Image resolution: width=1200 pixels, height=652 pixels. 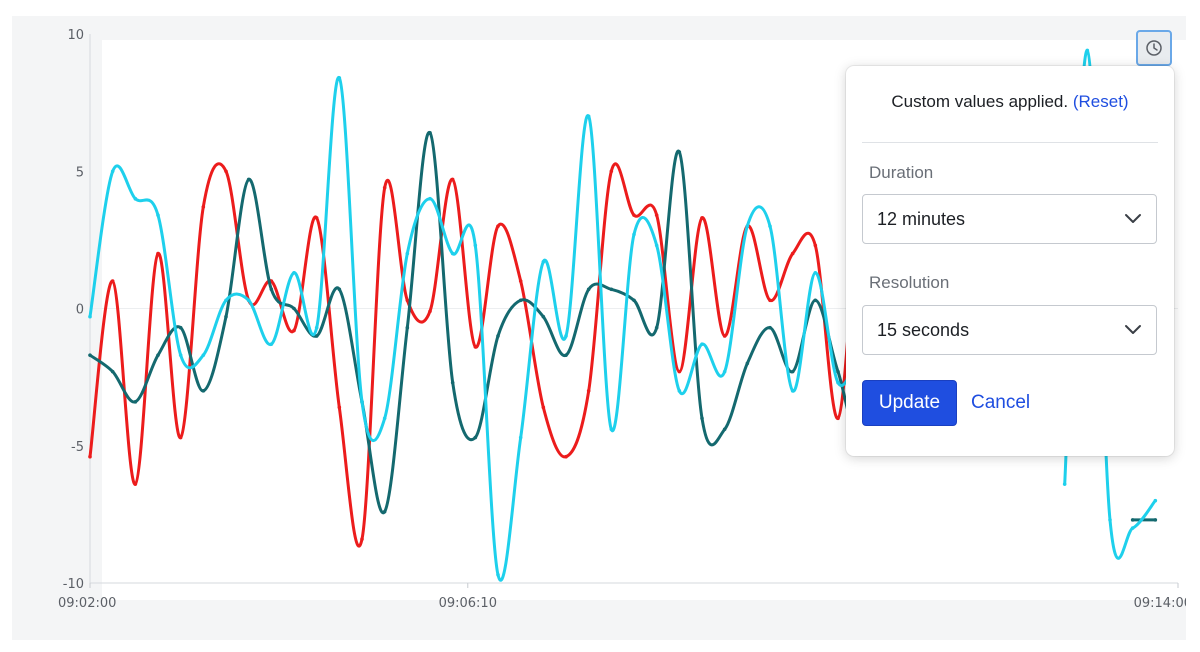 I want to click on time-range-toggle-button, so click(x=1154, y=48).